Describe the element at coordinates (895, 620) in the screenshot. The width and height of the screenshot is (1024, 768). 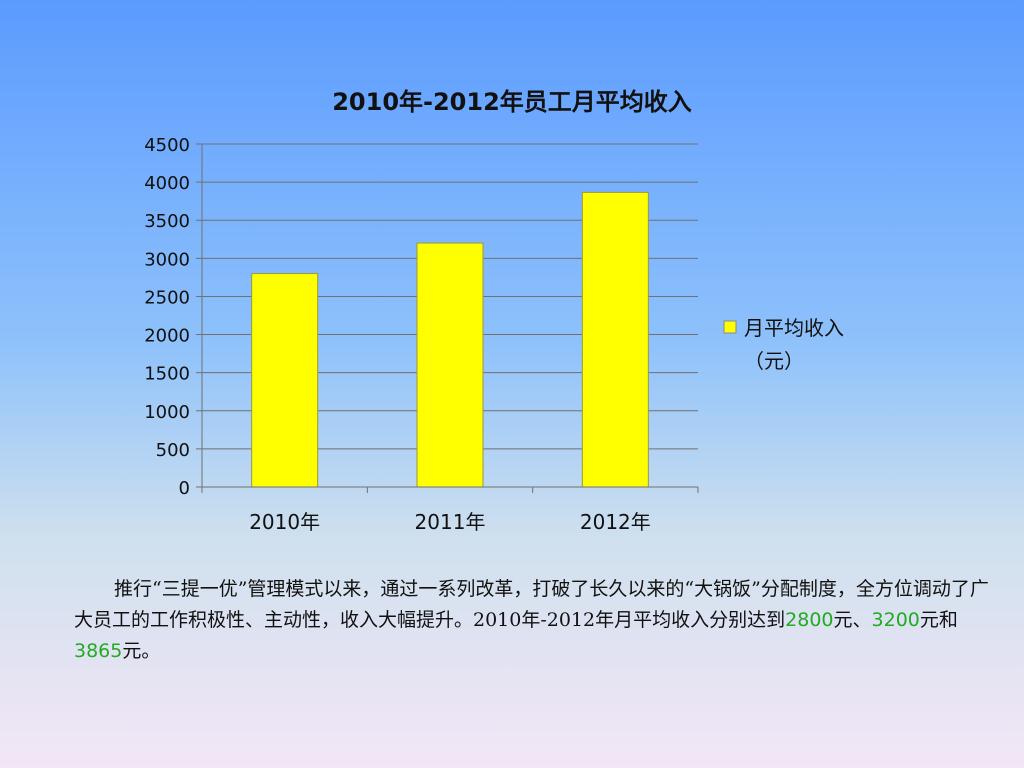
I see `value-2011: 3200` at that location.